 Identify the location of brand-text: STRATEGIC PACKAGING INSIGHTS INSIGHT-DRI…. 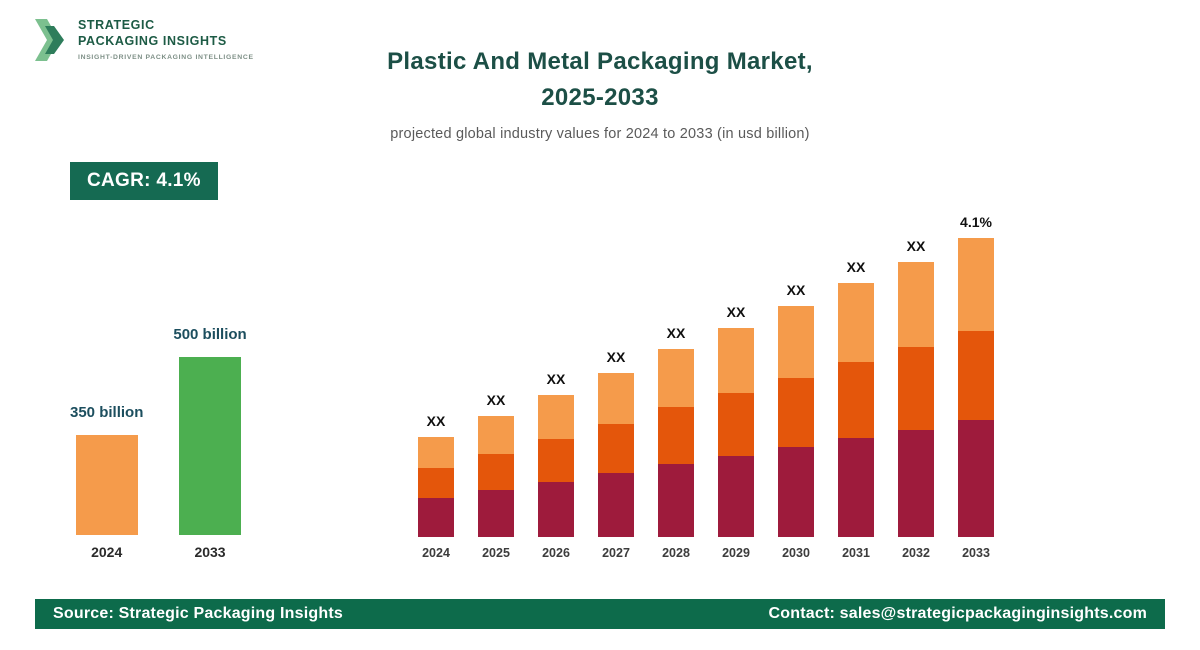
(166, 37).